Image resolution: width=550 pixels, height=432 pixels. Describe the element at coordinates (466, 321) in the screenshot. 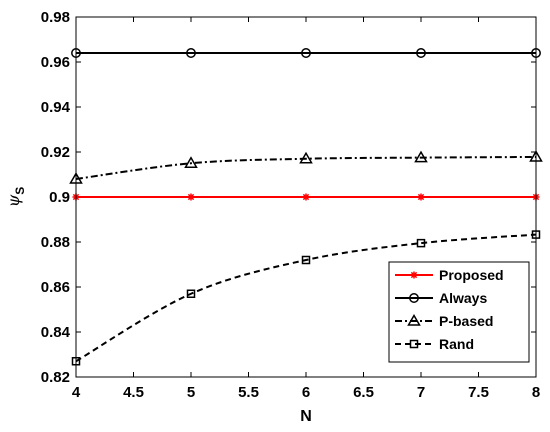

I see `legend-label: P-based` at that location.